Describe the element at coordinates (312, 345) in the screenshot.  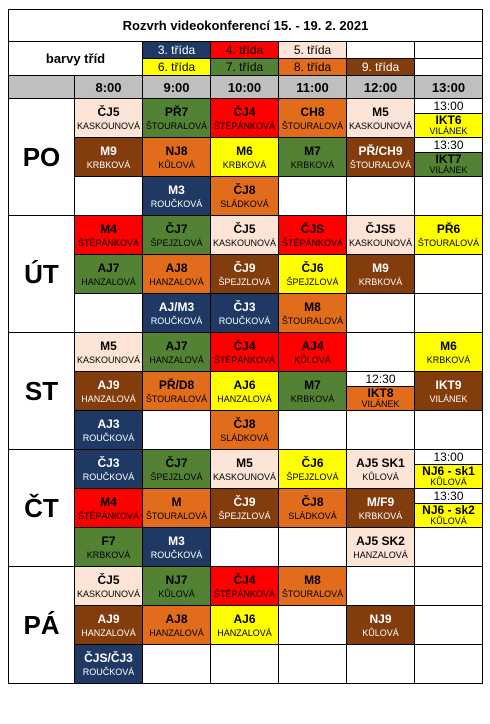
I see `lesson-subject: AJ4` at that location.